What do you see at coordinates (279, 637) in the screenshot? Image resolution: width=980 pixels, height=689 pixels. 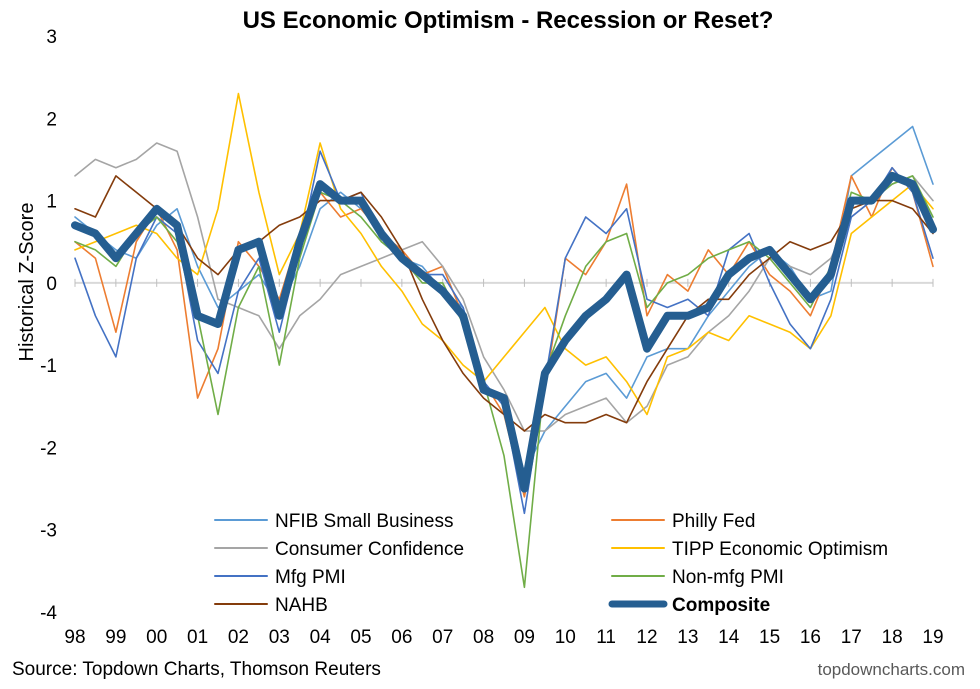 I see `x-tick-label: 03` at bounding box center [279, 637].